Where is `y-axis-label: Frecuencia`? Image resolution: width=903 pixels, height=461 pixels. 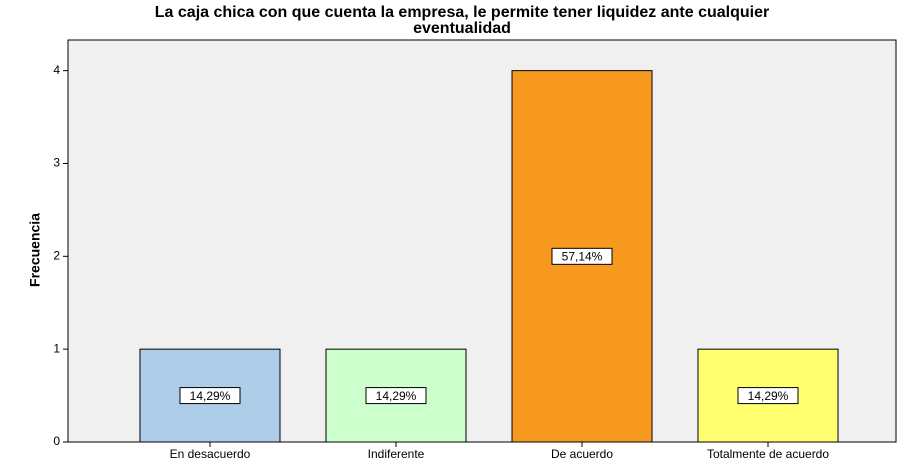
y-axis-label: Frecuencia is located at coordinates (35, 250).